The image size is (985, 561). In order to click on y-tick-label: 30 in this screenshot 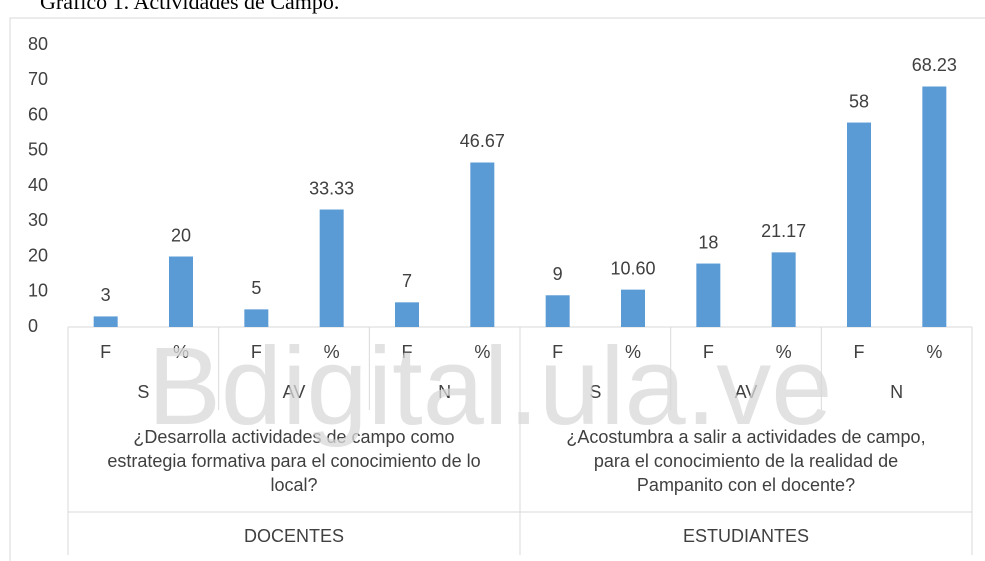, I will do `click(38, 220)`.